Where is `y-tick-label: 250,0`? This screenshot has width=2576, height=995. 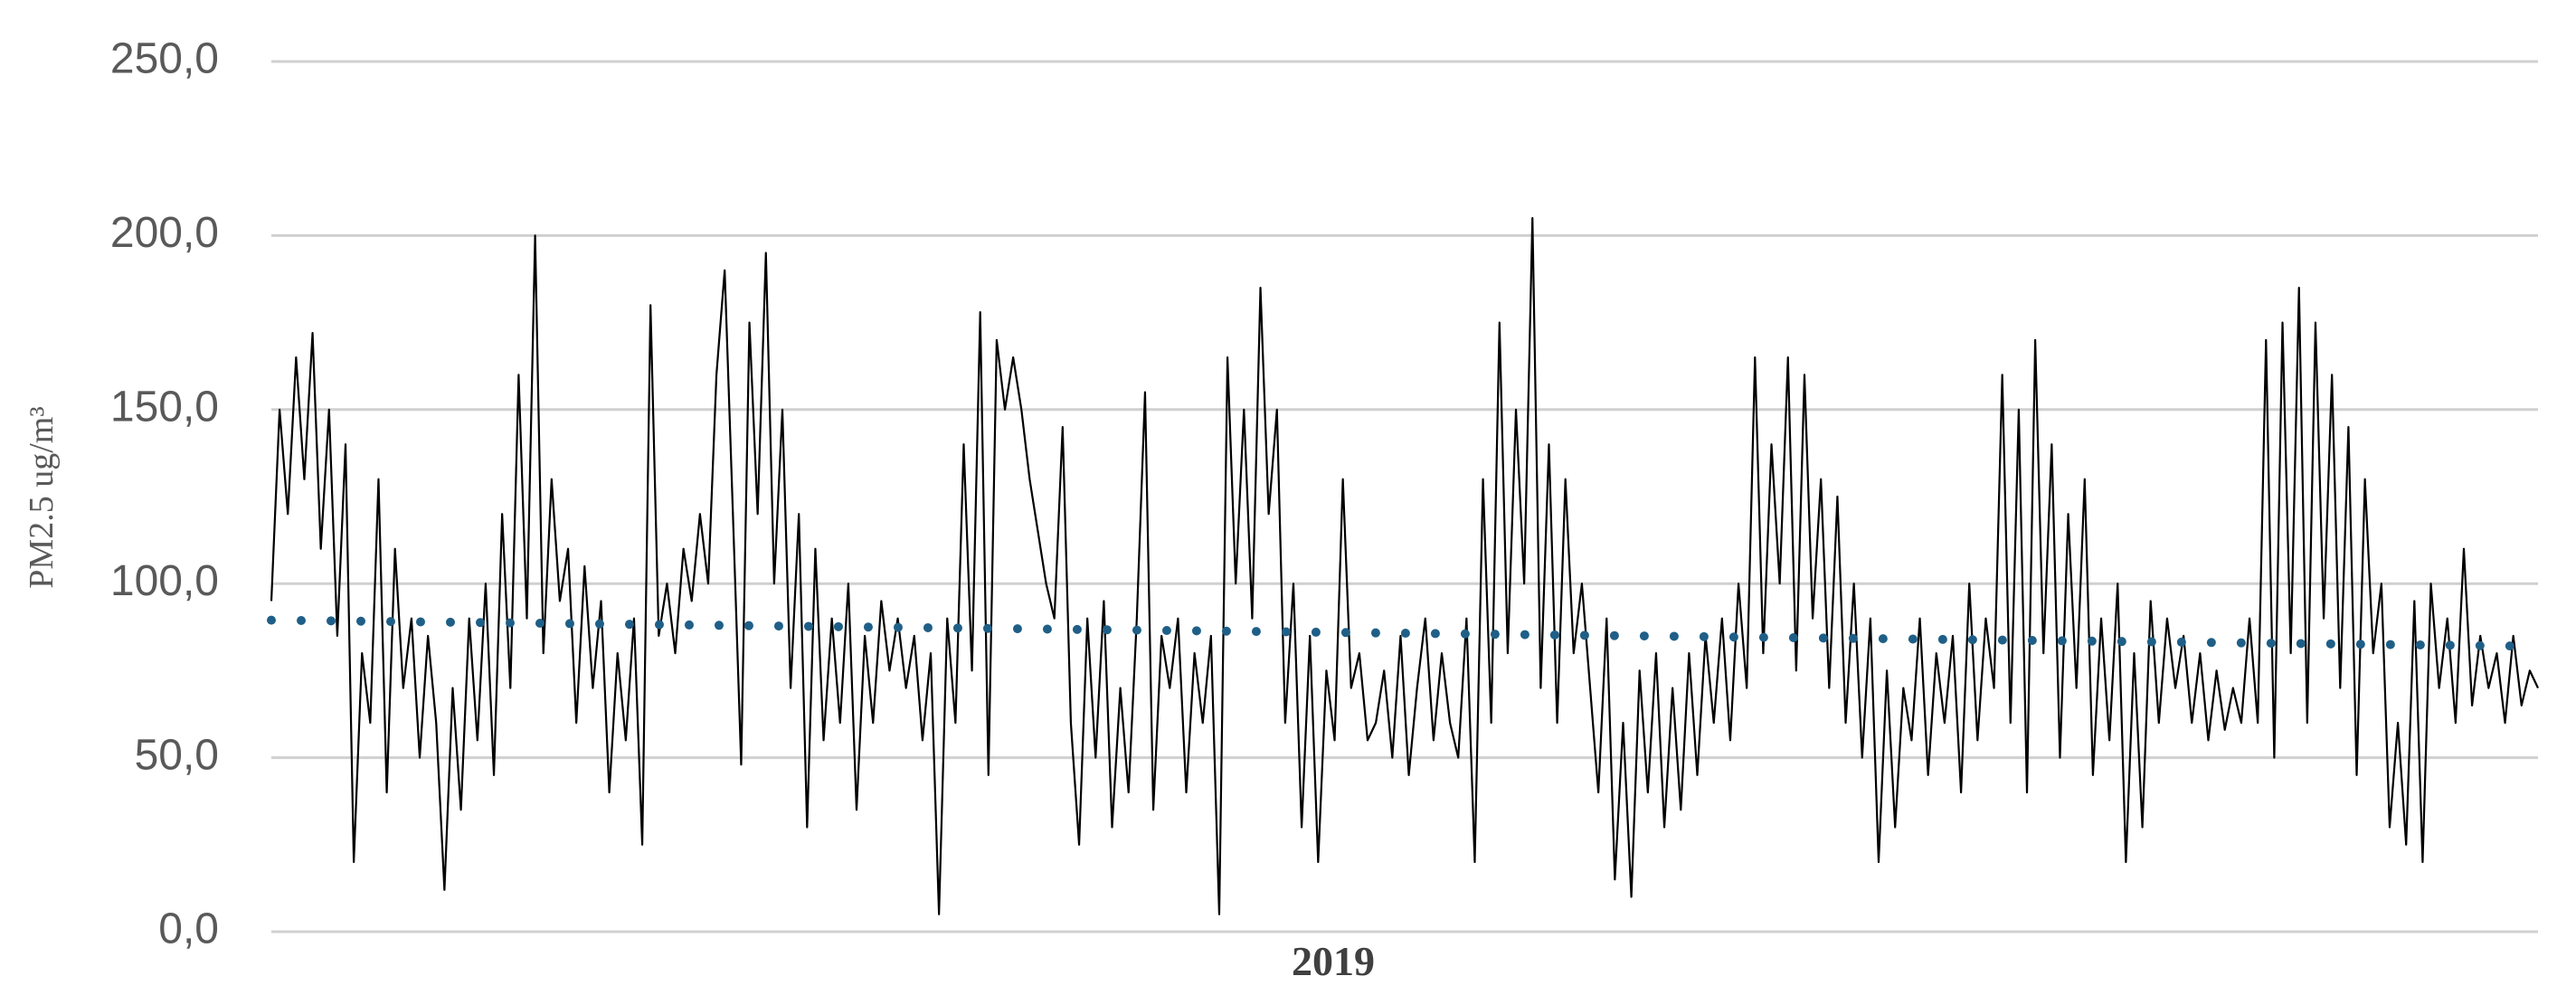 y-tick-label: 250,0 is located at coordinates (164, 59).